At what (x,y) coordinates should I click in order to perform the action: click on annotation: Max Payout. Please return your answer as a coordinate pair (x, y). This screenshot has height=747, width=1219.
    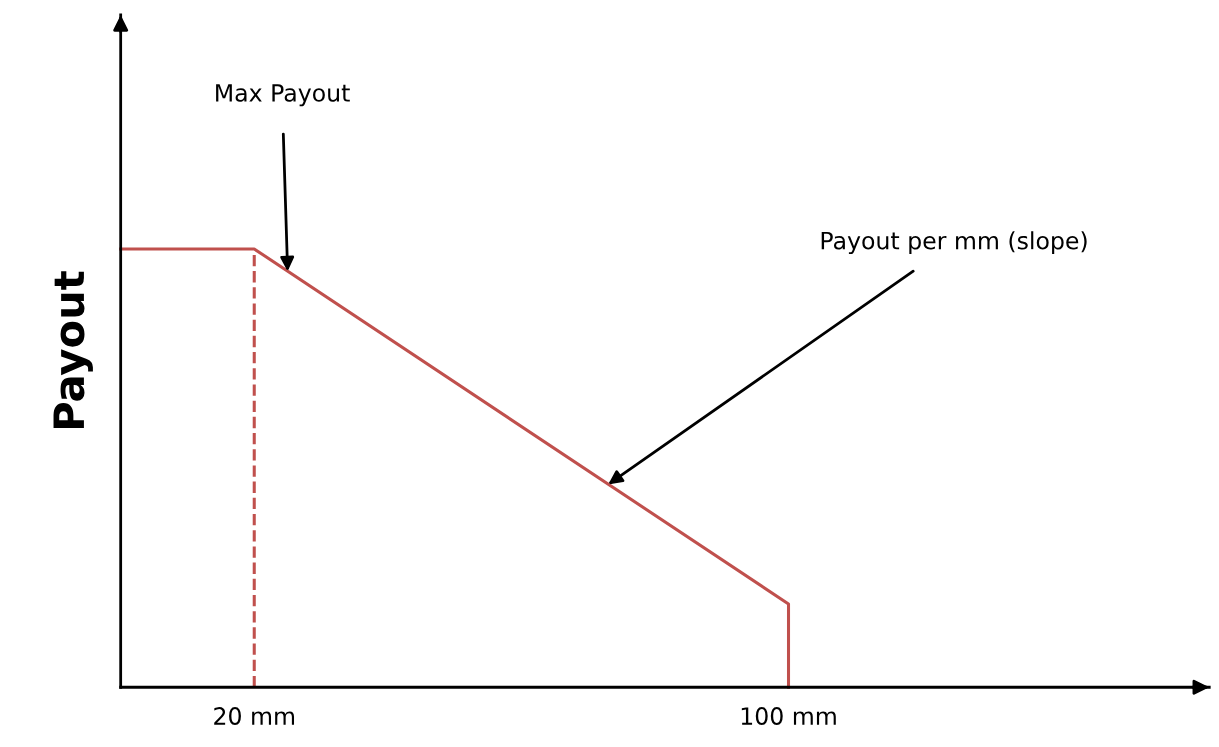
    Looking at the image, I should click on (283, 95).